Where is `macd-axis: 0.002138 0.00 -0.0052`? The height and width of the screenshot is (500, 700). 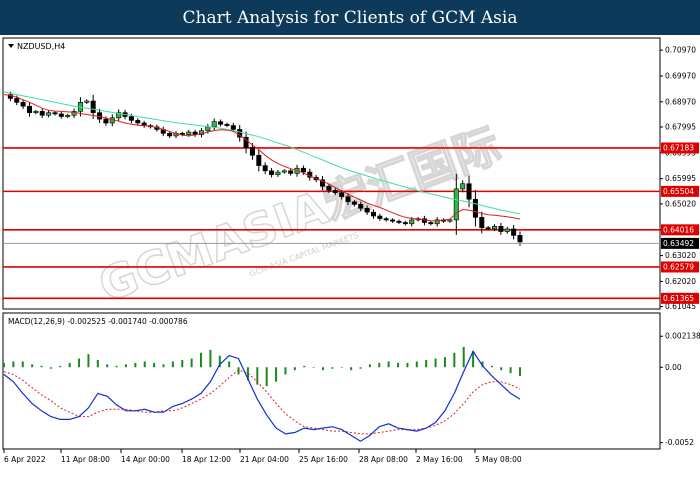
macd-axis: 0.002138 0.00 -0.0052 is located at coordinates (680, 389).